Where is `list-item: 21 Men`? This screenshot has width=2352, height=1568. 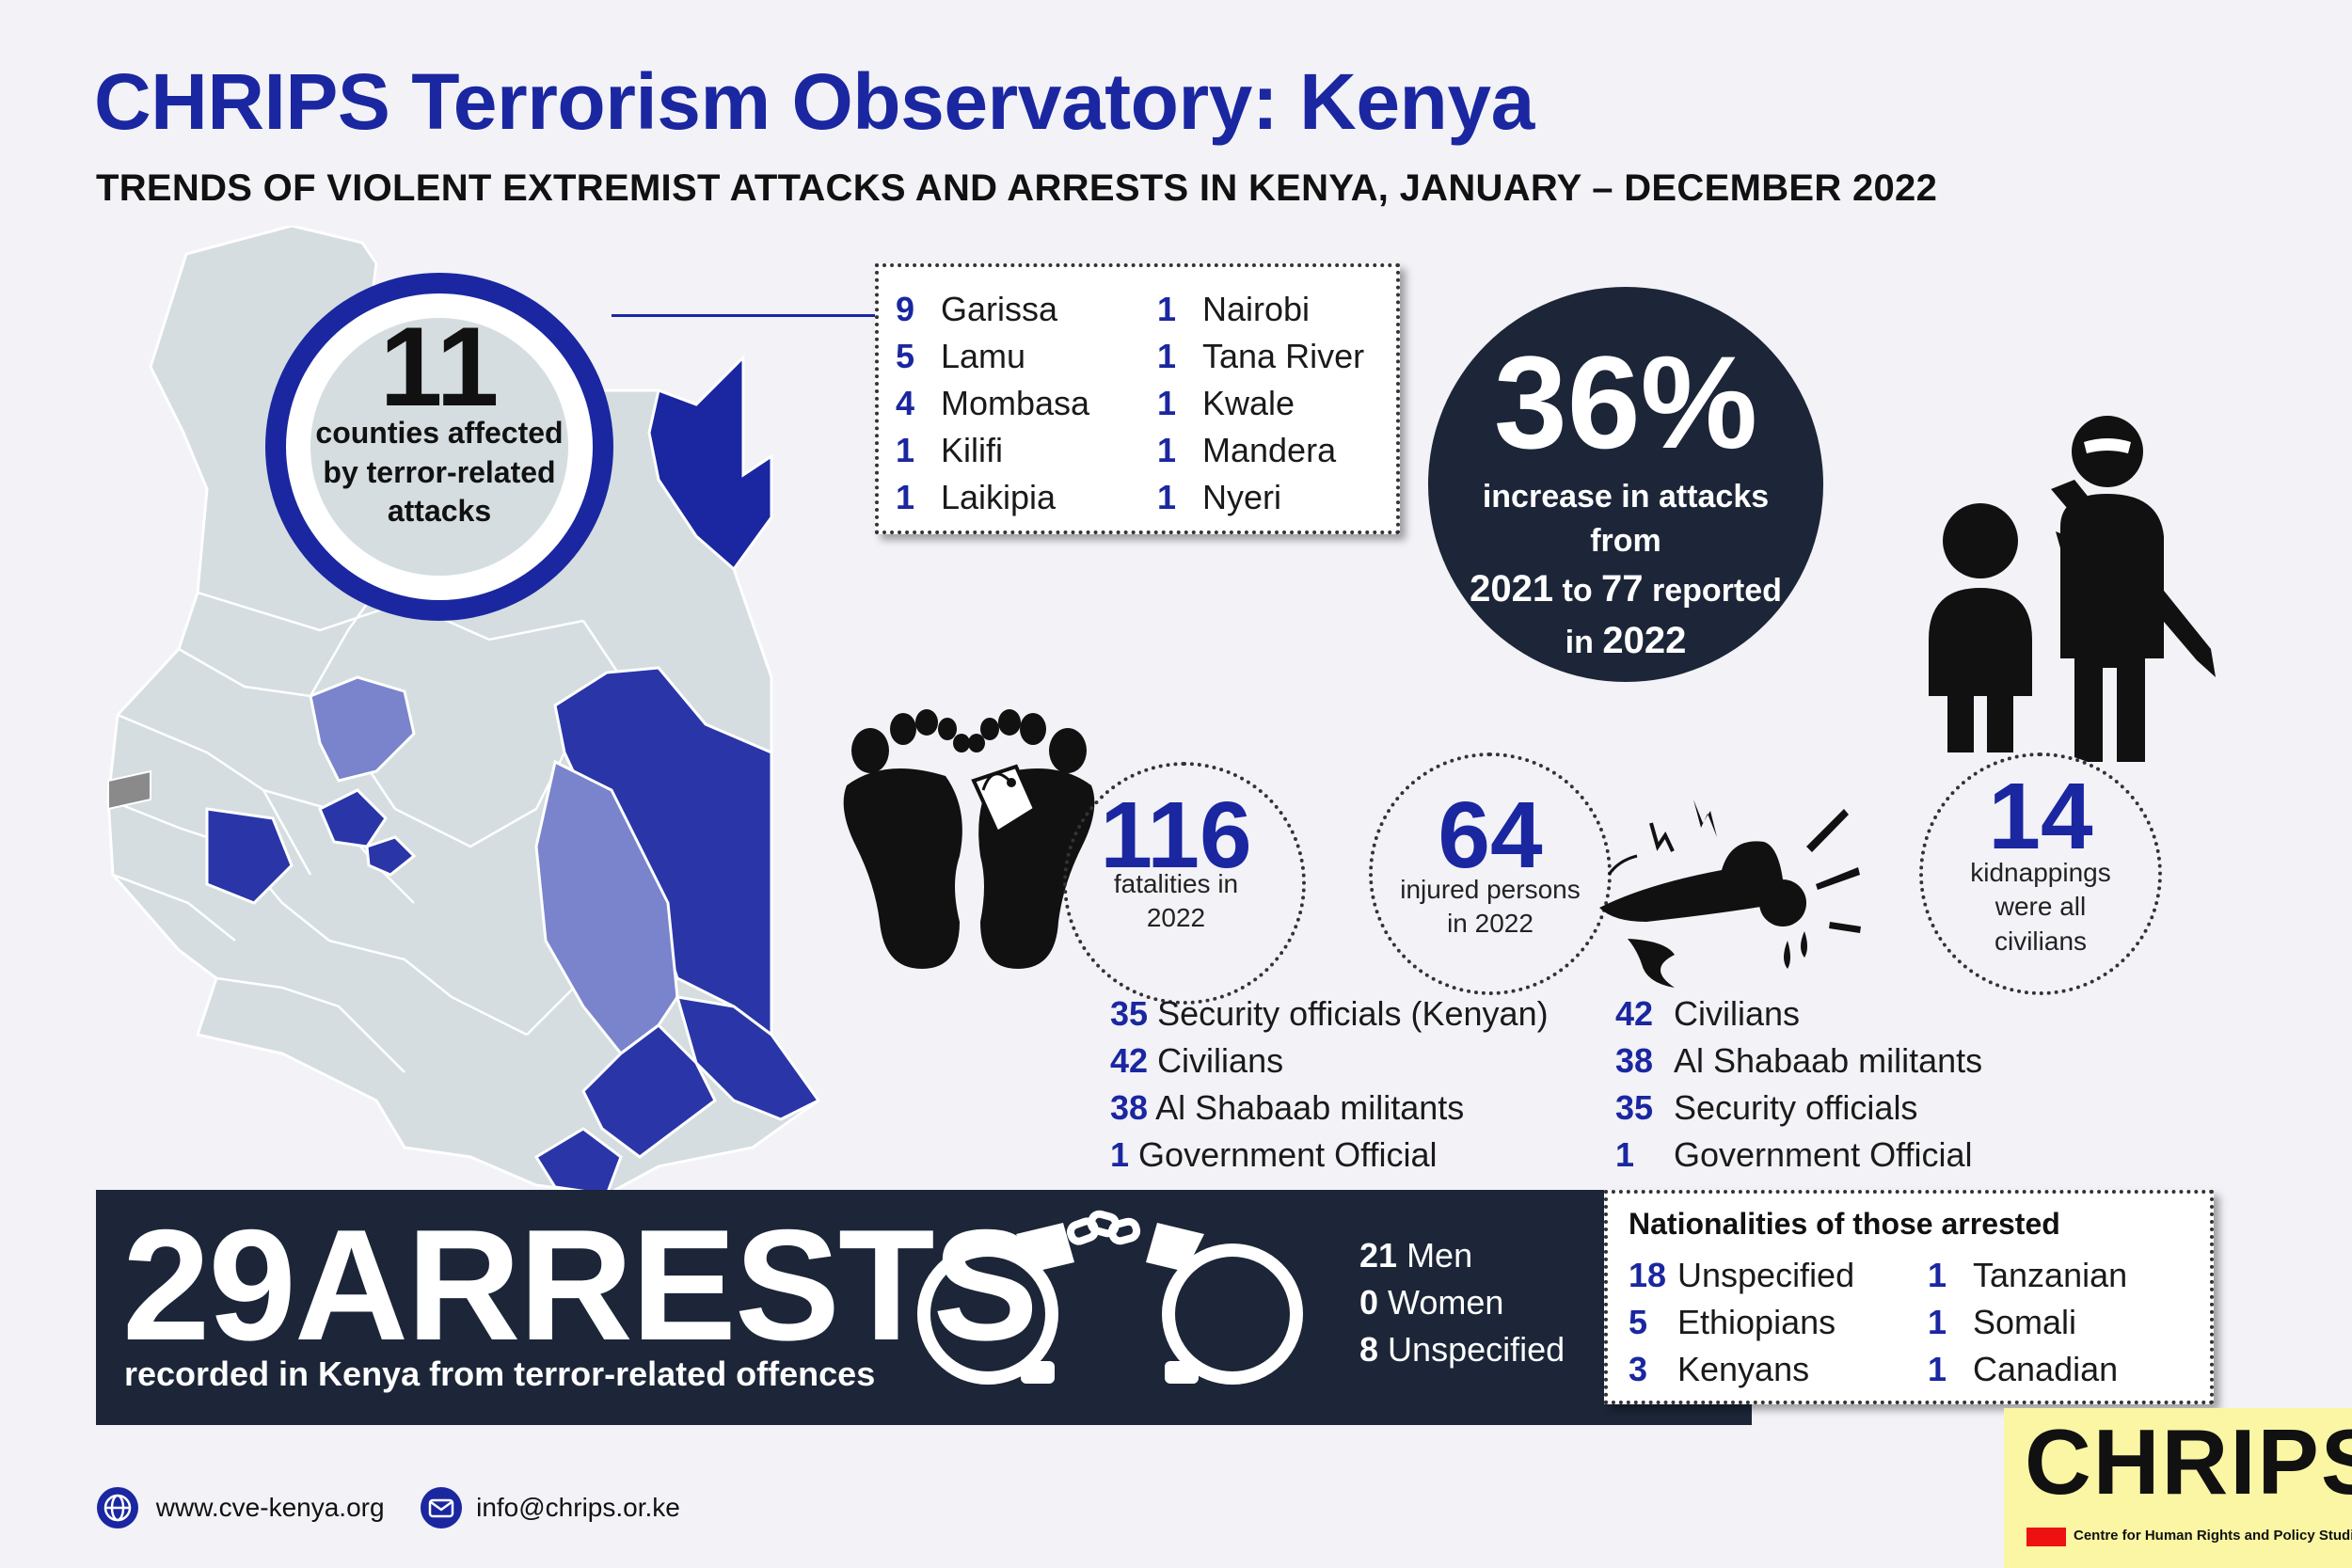
list-item: 21 Men is located at coordinates (1416, 1255).